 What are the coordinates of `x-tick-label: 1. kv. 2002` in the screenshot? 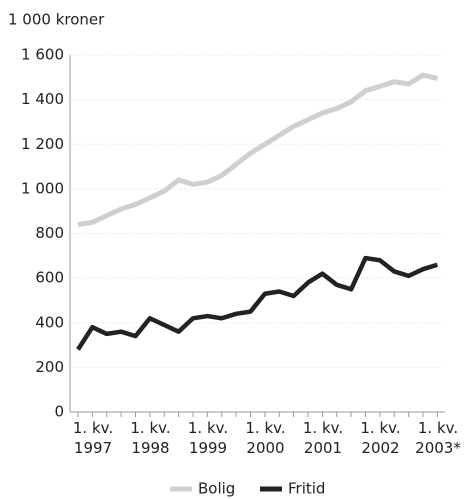 It's located at (380, 438).